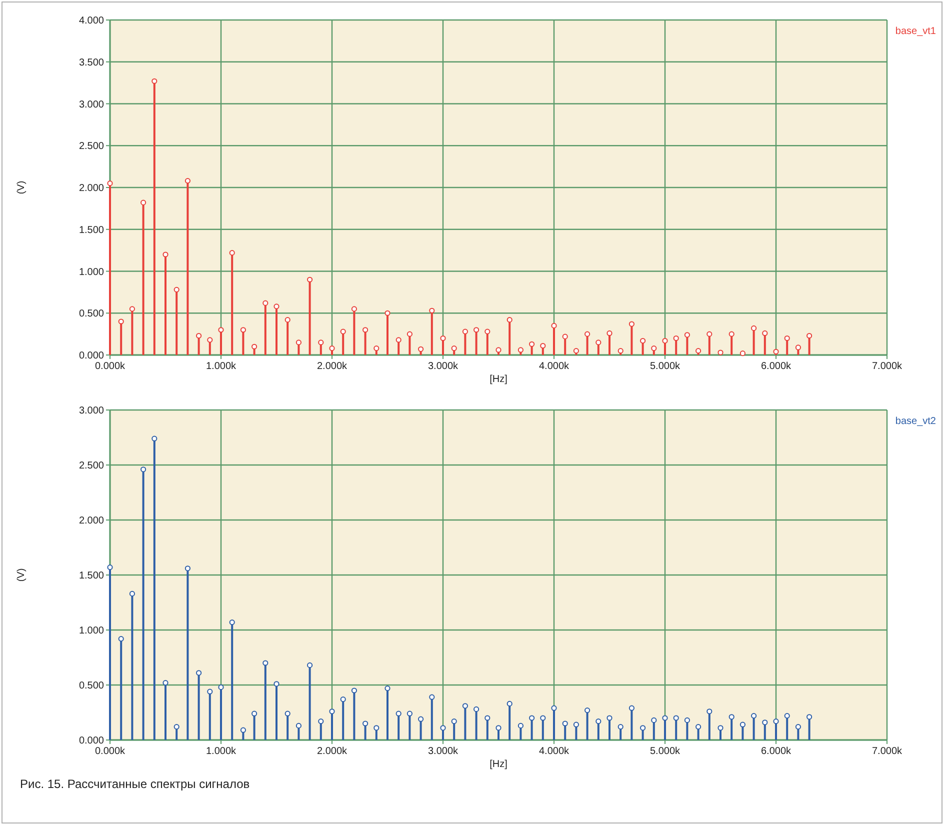 This screenshot has width=944, height=825. Describe the element at coordinates (135, 784) in the screenshot. I see `text: Рис. 15. Рассчитанные спектры сигналов` at that location.